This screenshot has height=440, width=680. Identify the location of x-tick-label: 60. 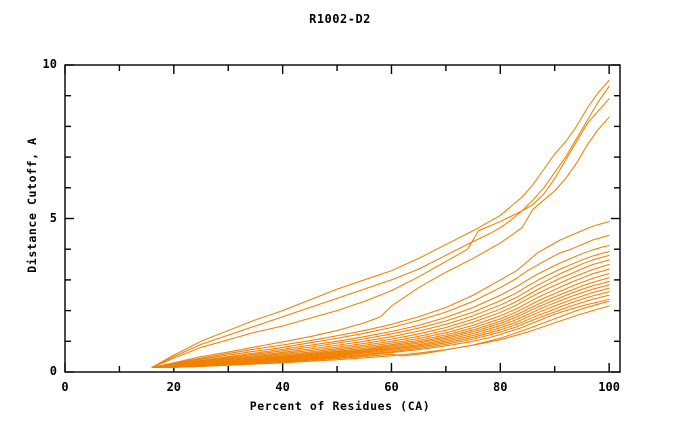
(391, 387).